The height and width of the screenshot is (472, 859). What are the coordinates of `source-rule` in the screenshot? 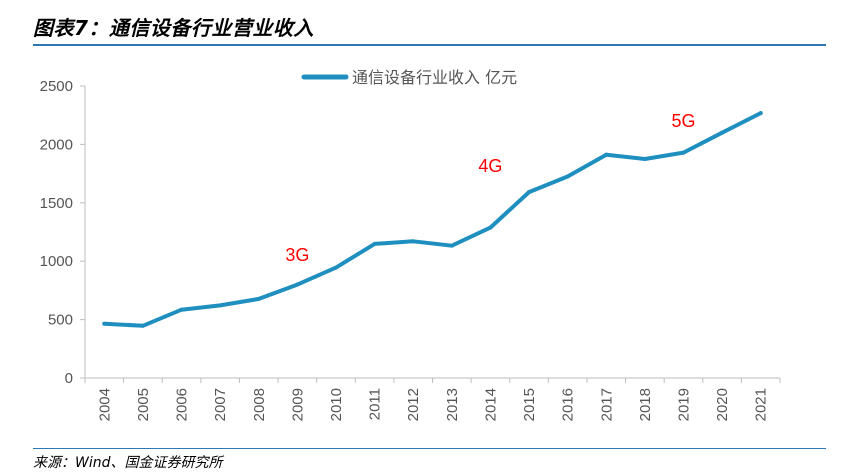 It's located at (429, 448).